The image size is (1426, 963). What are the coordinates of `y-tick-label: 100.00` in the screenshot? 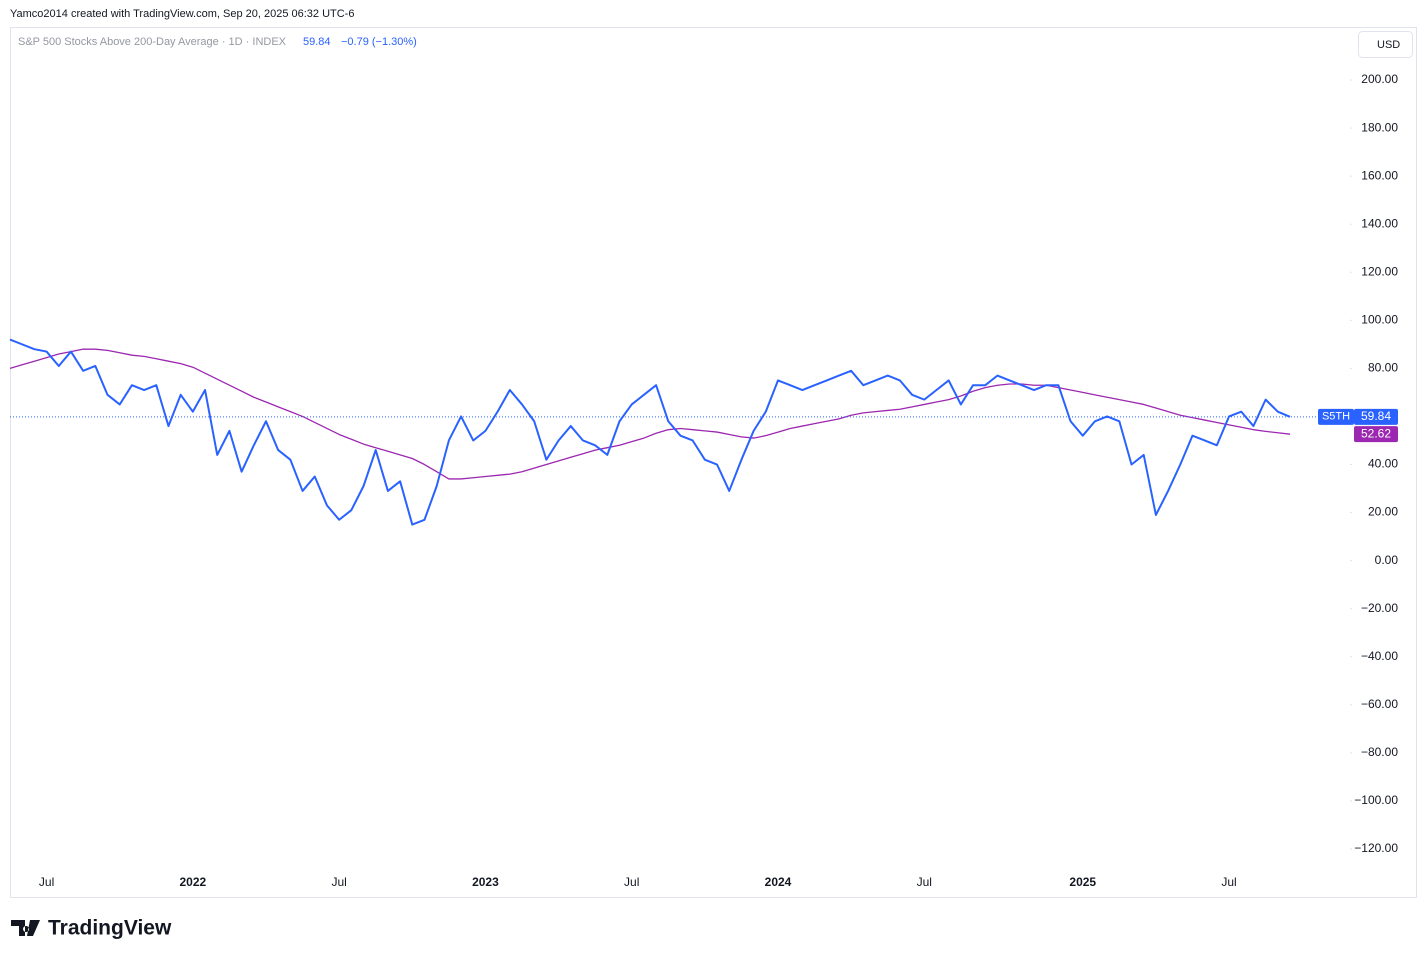 It's located at (1379, 320).